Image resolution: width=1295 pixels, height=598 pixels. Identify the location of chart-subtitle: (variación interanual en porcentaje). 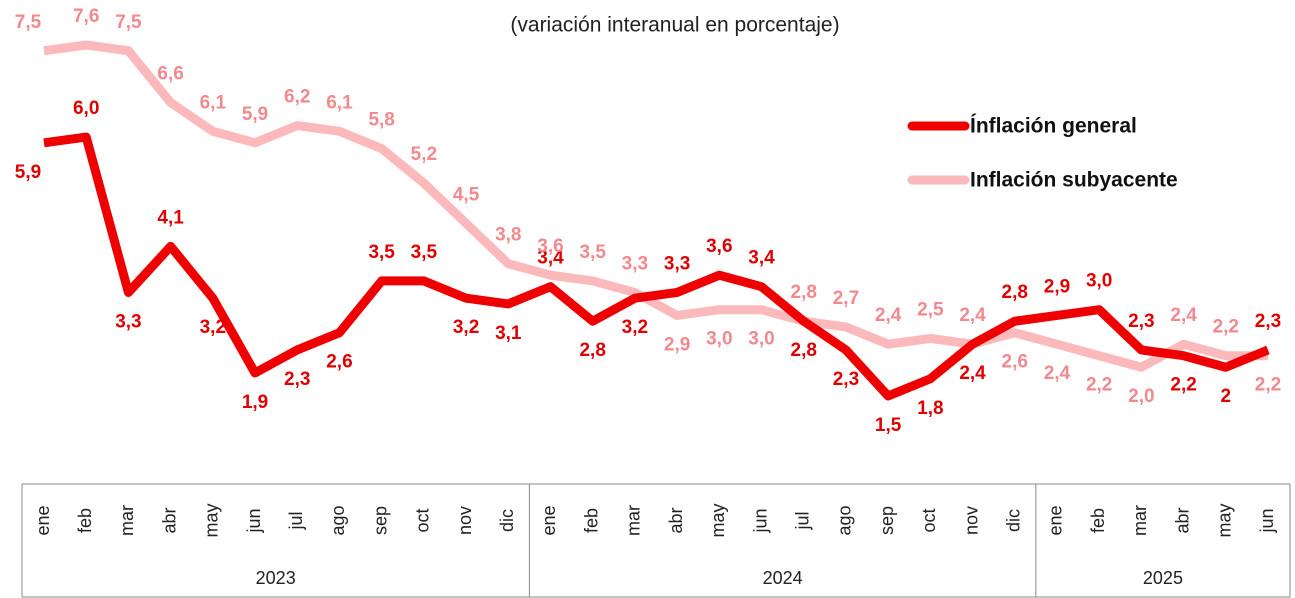
(674, 25).